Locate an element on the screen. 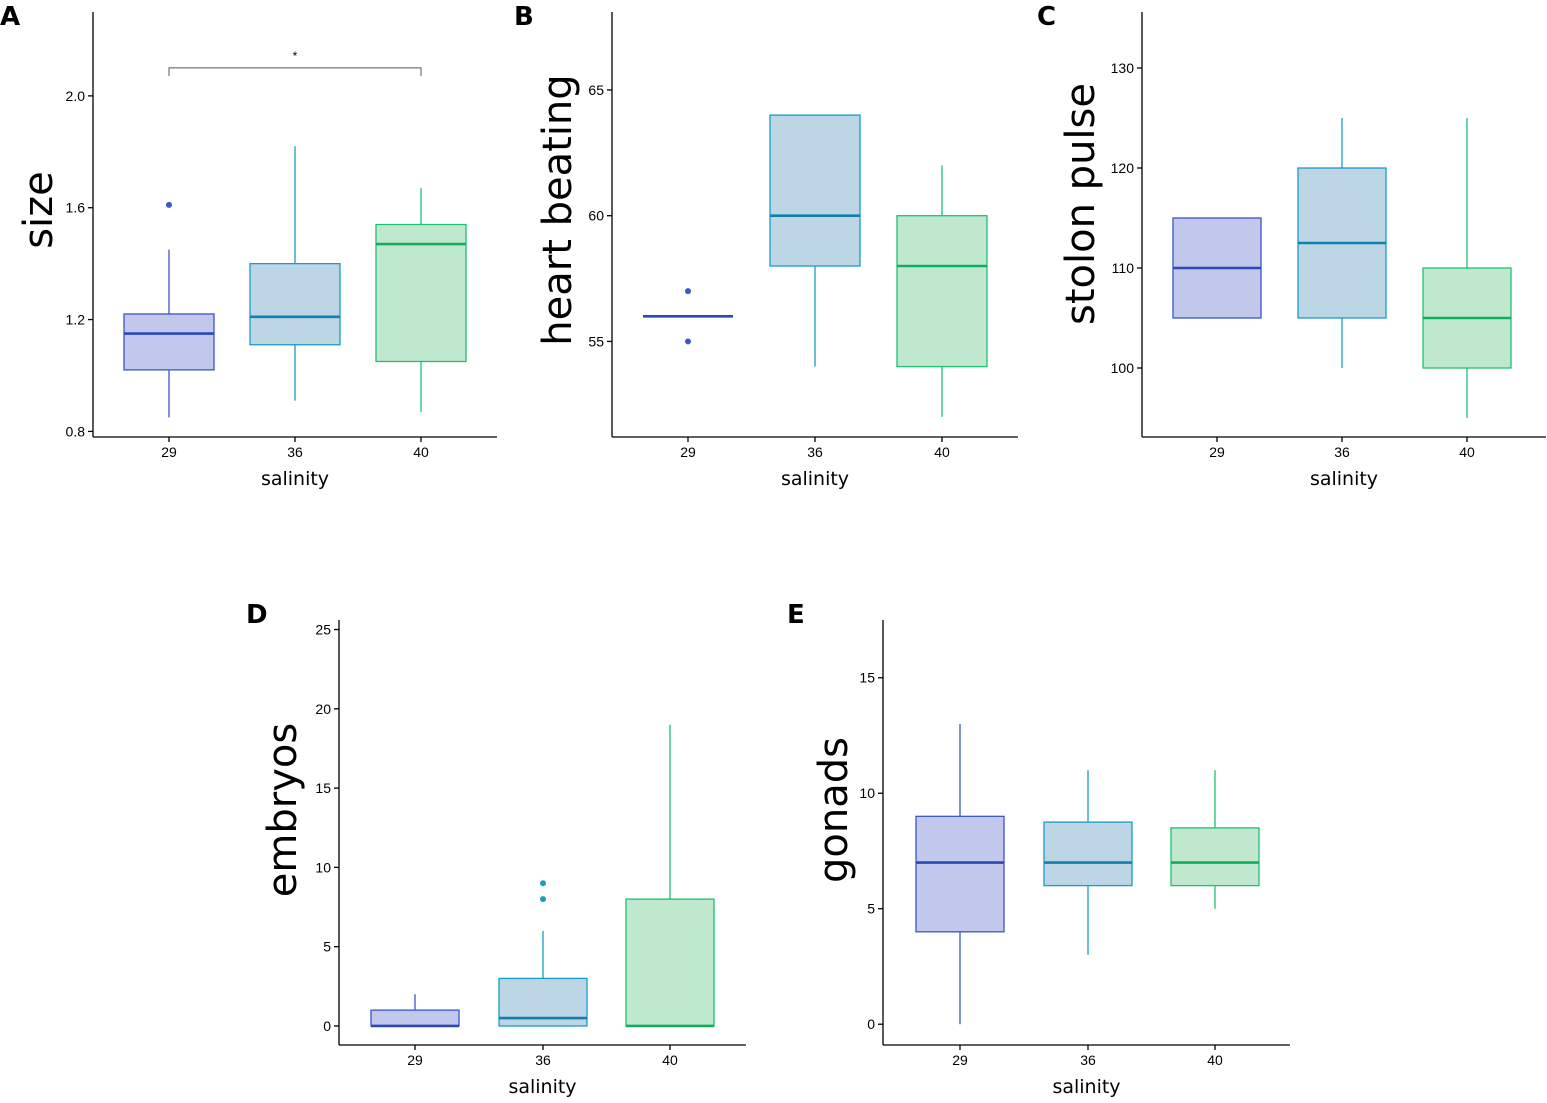  significance-bracket is located at coordinates (295, 71).